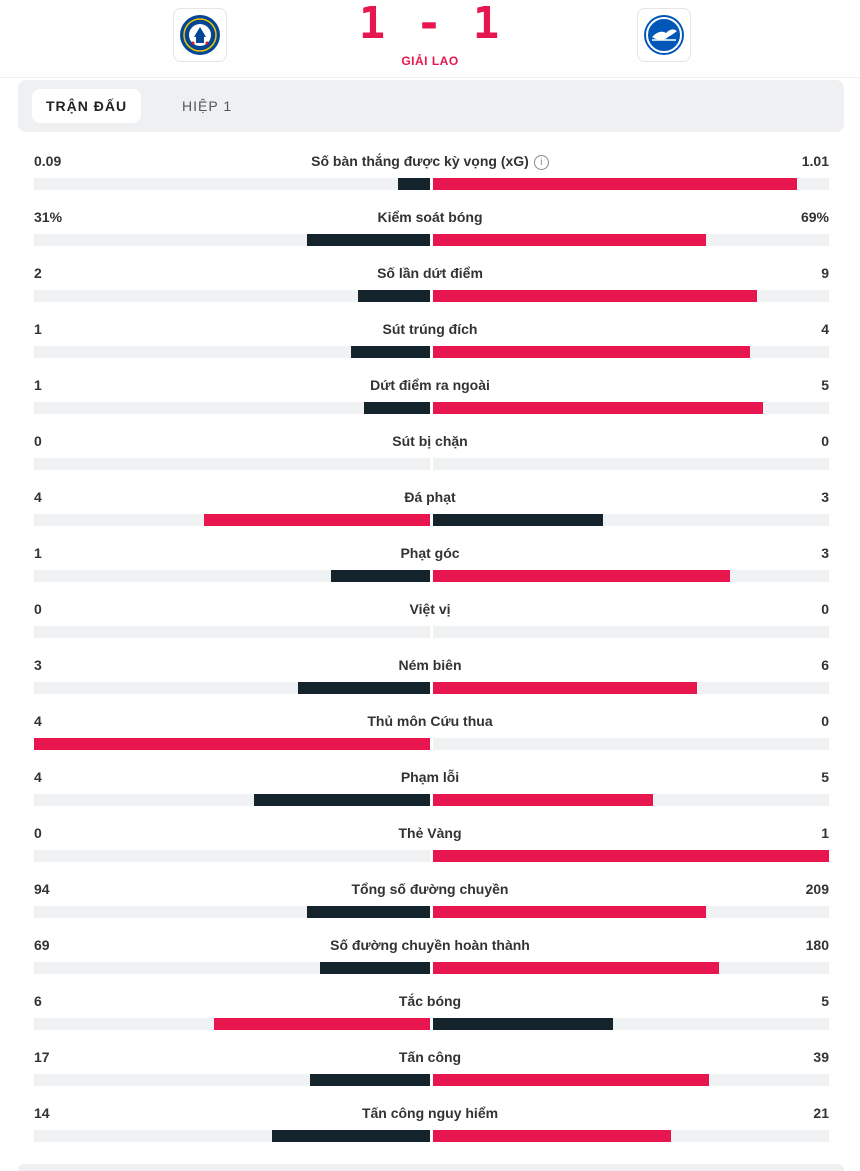  I want to click on stat-row: 94 Tổng số đường chuyền 209, so click(430, 902).